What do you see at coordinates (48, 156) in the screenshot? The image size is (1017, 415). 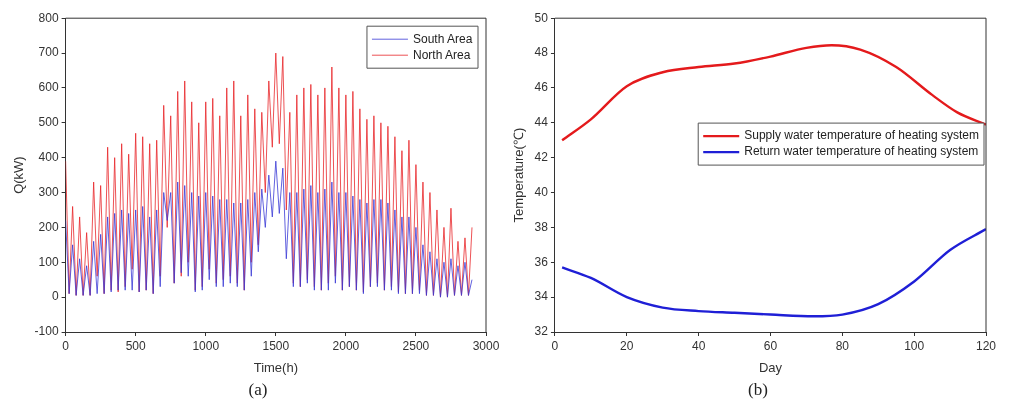 I see `y-tick-label: 400` at bounding box center [48, 156].